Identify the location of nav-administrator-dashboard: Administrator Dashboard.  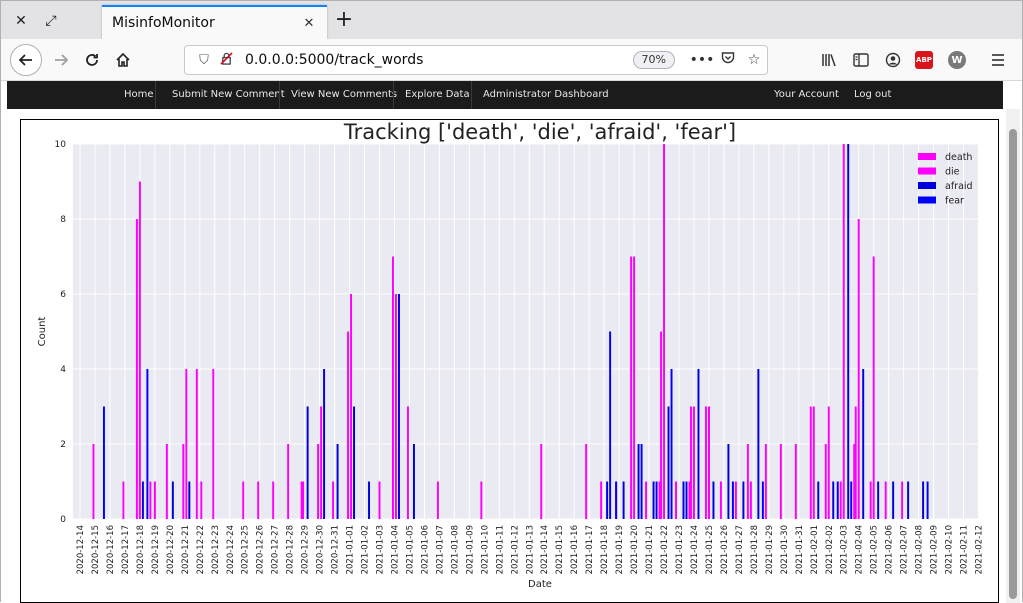
(546, 94).